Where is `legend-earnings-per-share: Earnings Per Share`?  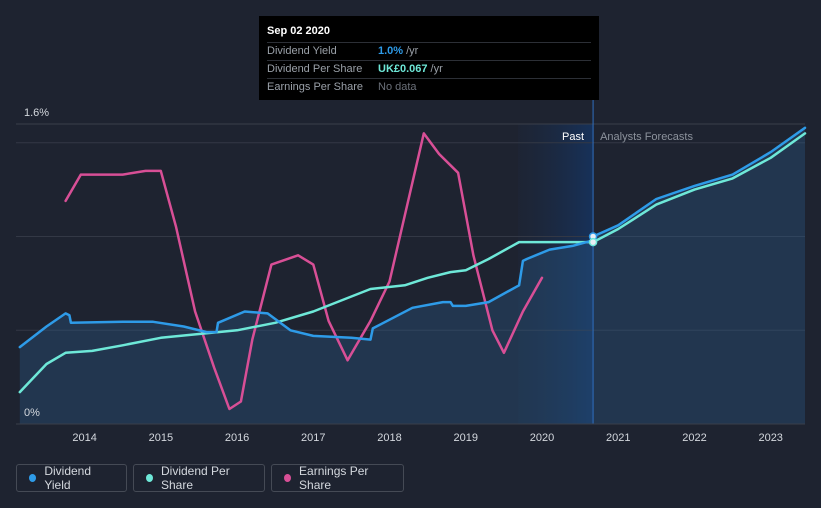 legend-earnings-per-share: Earnings Per Share is located at coordinates (337, 478).